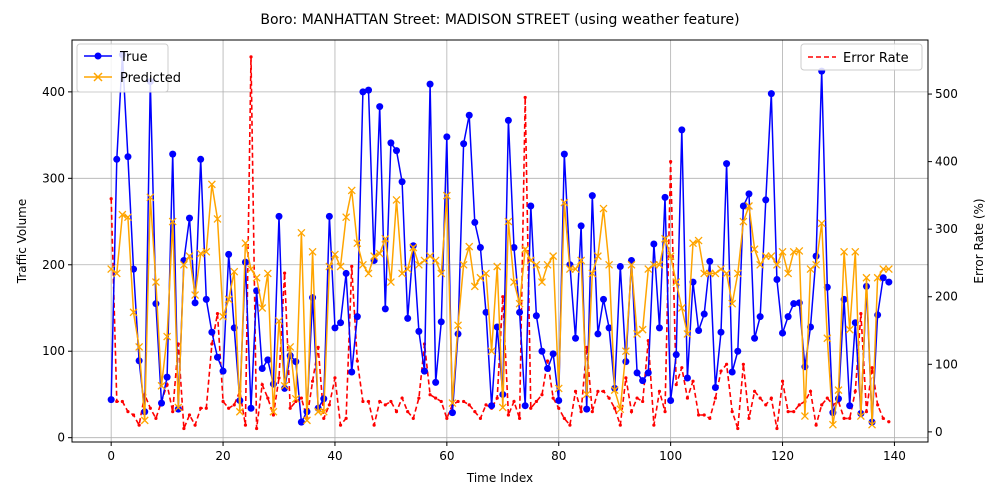  I want to click on y-axis-label-left: Traffic Volume, so click(22, 242).